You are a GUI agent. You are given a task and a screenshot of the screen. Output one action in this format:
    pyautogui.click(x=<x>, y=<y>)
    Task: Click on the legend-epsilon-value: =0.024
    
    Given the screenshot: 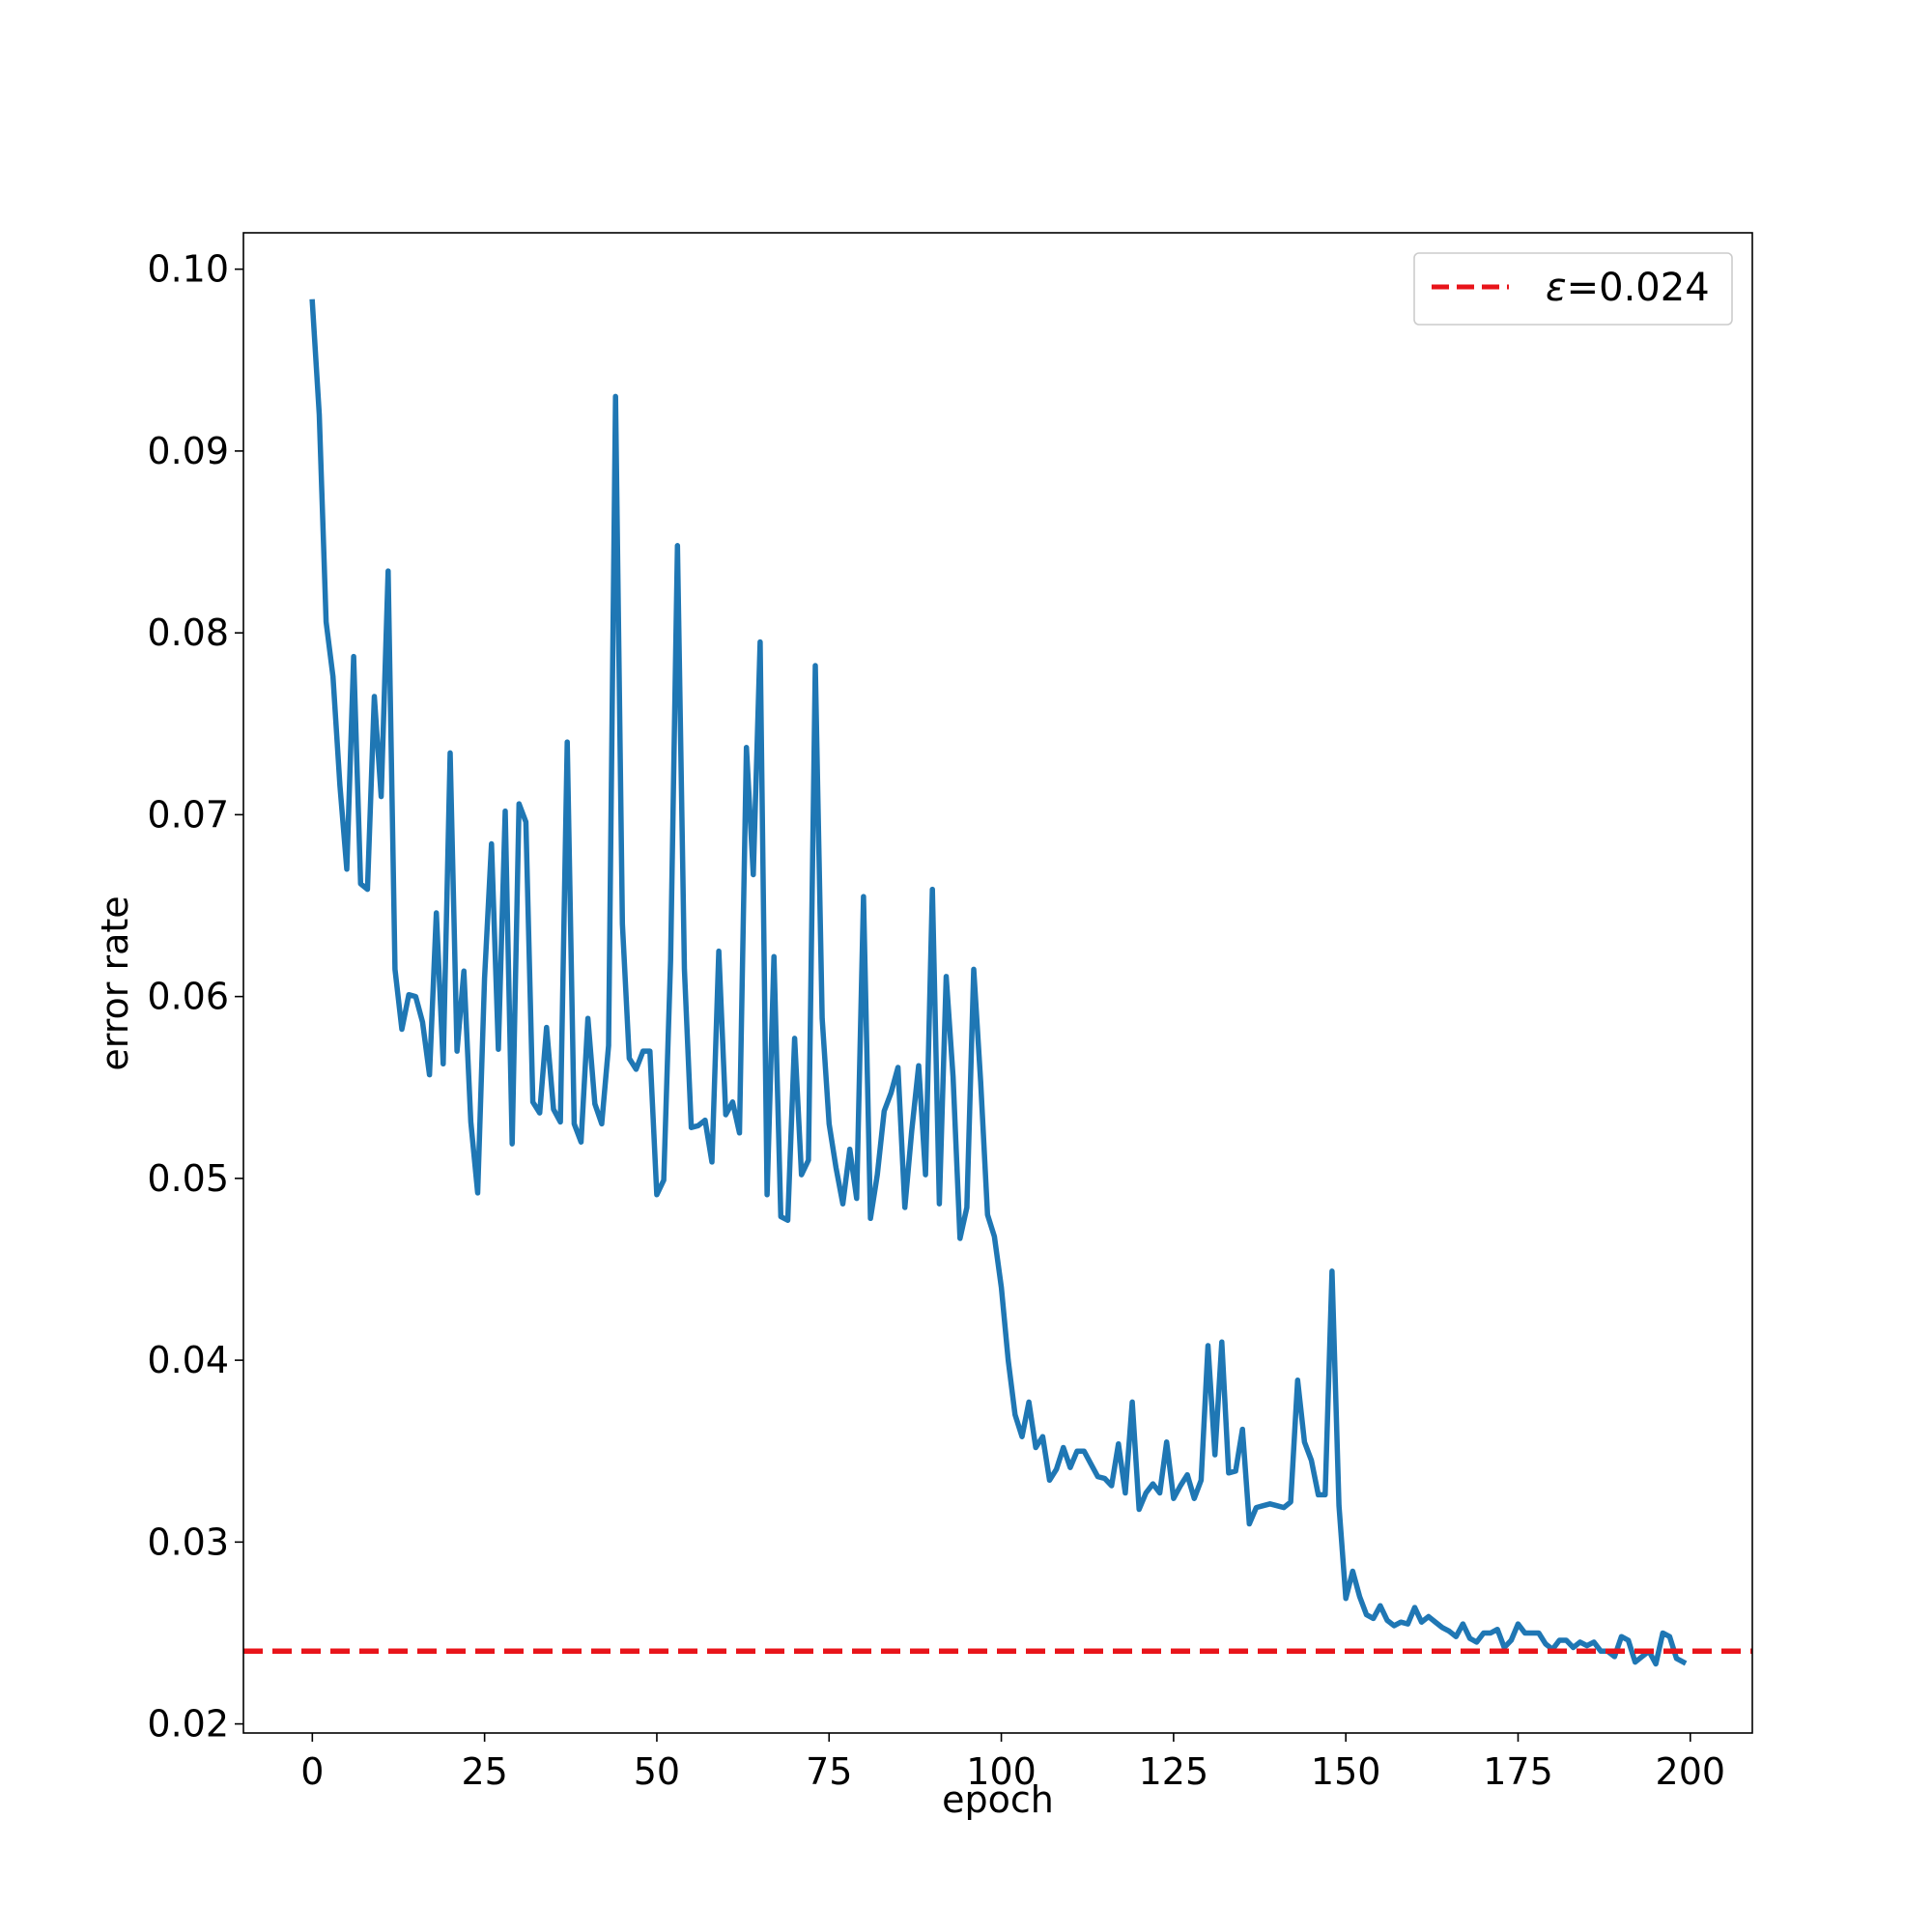 What is the action you would take?
    pyautogui.click(x=1638, y=288)
    